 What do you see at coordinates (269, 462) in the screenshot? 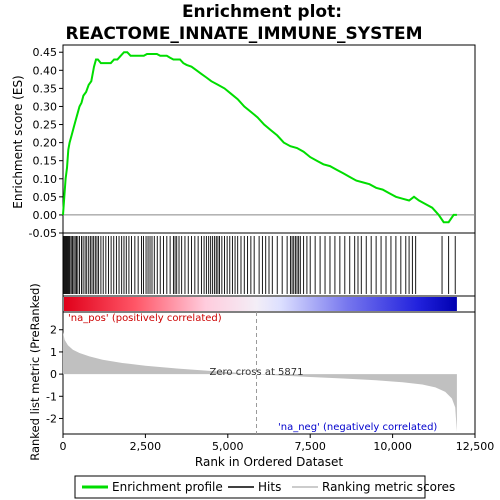
I see `x-axis-title: Rank in Ordered Dataset` at bounding box center [269, 462].